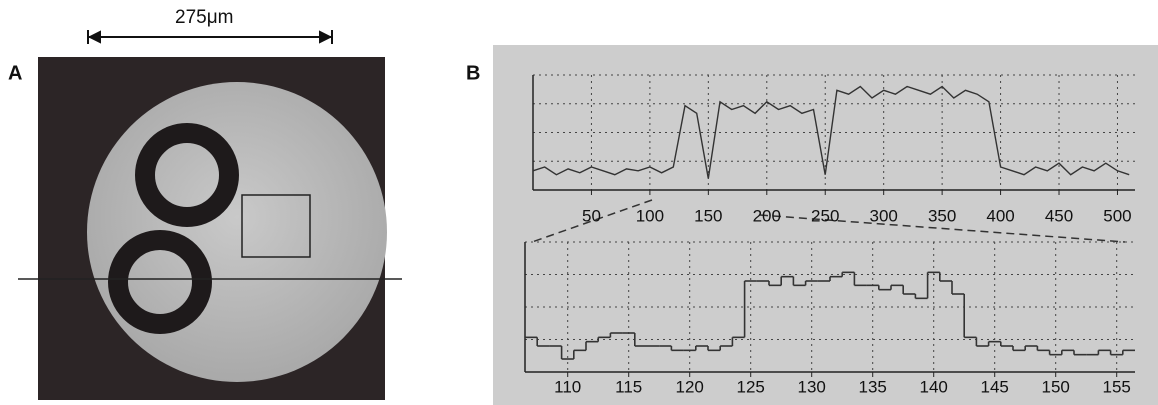 The width and height of the screenshot is (1158, 405). I want to click on x-tick-label: 120, so click(690, 386).